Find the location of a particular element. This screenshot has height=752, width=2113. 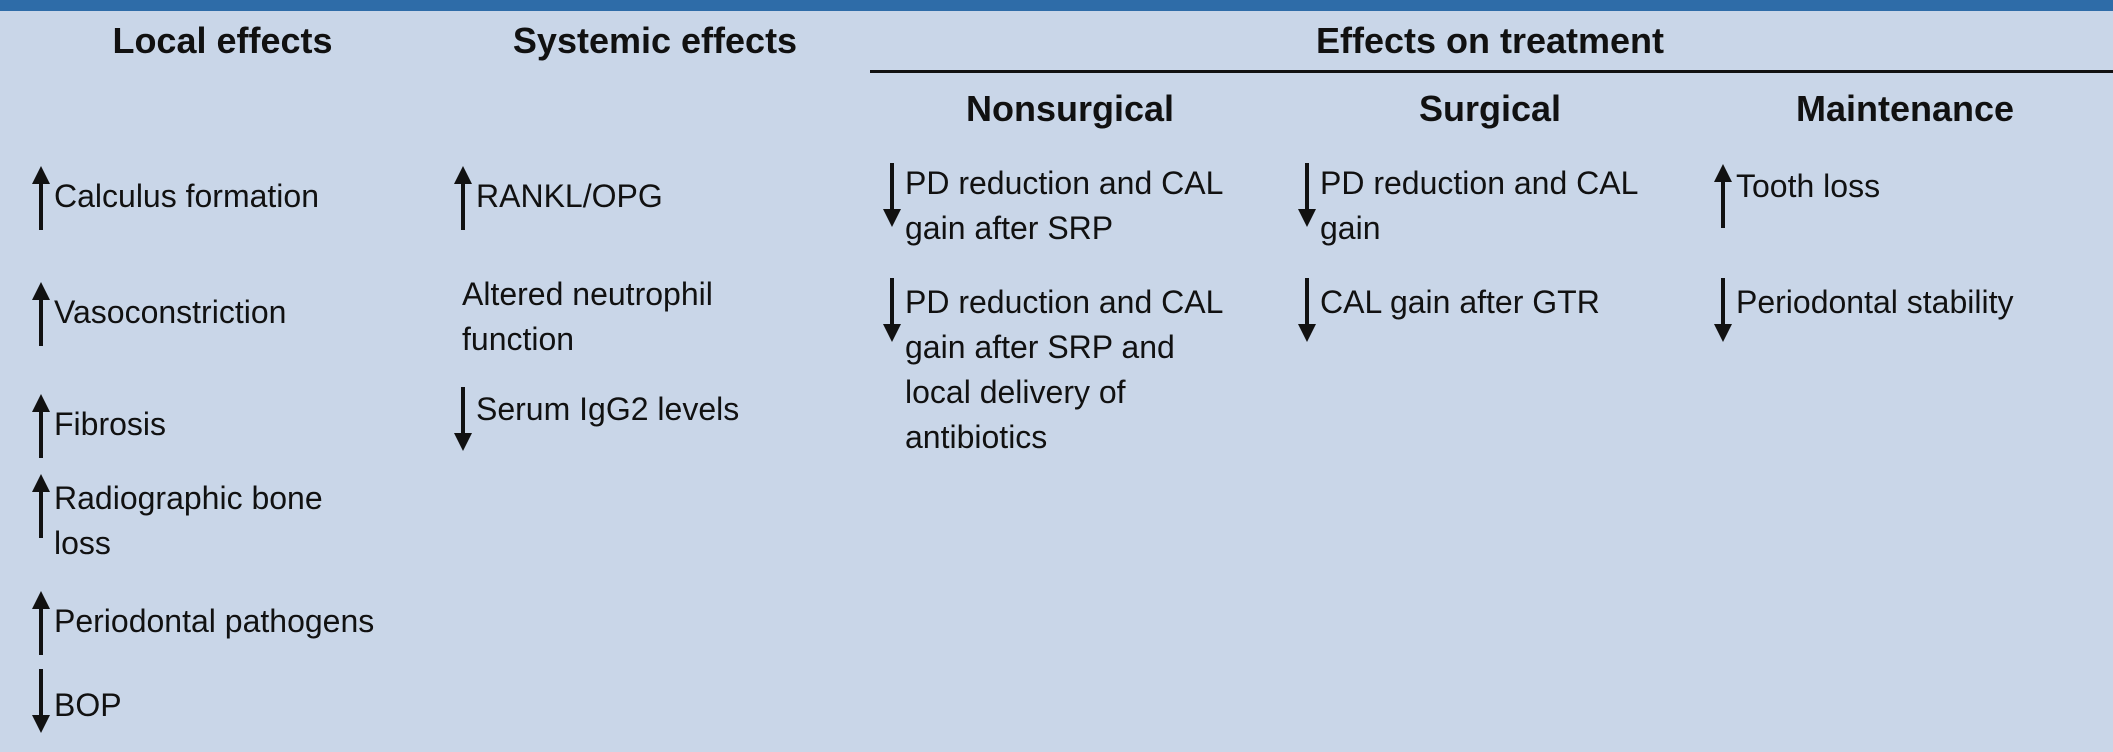

local-item-text: BOP is located at coordinates (88, 705).